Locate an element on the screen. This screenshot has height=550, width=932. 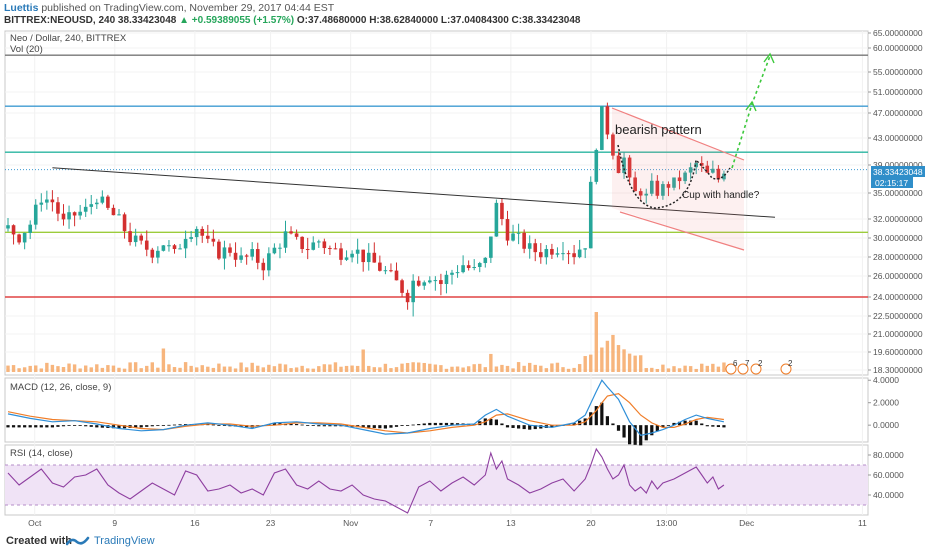
y-tick-label: 19.60000000 is located at coordinates (898, 352).